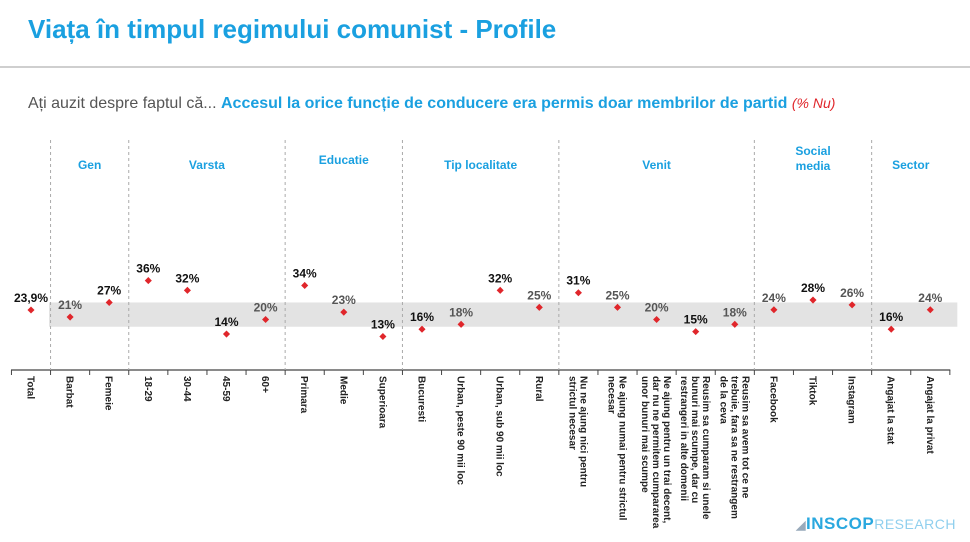 This screenshot has width=970, height=542. I want to click on category-label-line: Angajat la stat, so click(890, 410).